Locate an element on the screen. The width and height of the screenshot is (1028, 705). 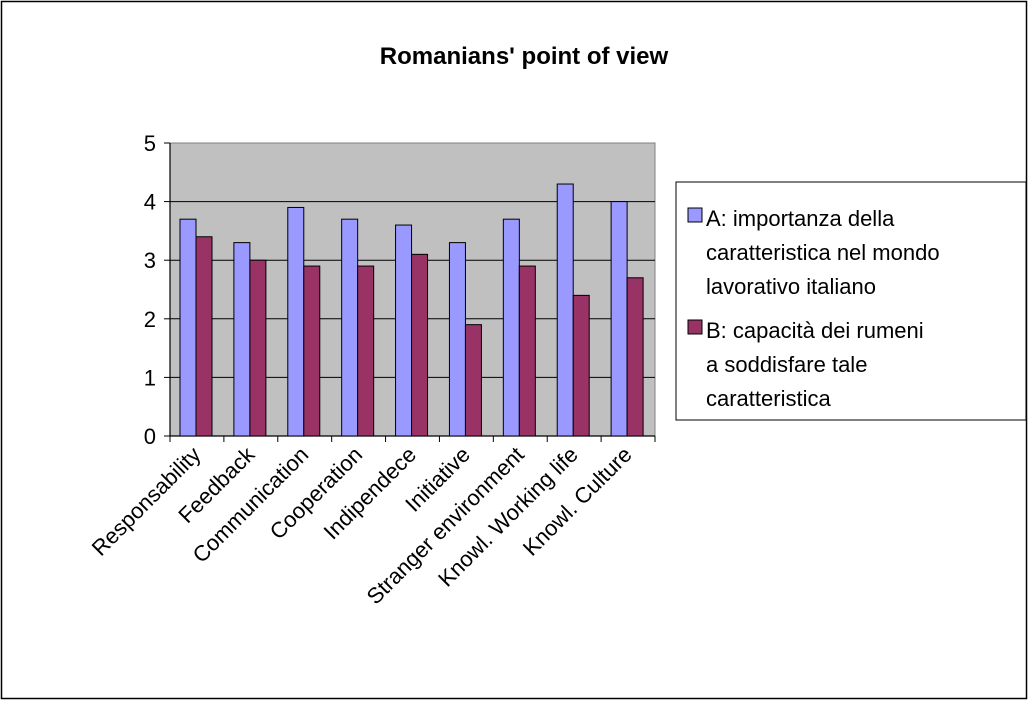
y-tick-label: 0 is located at coordinates (150, 436).